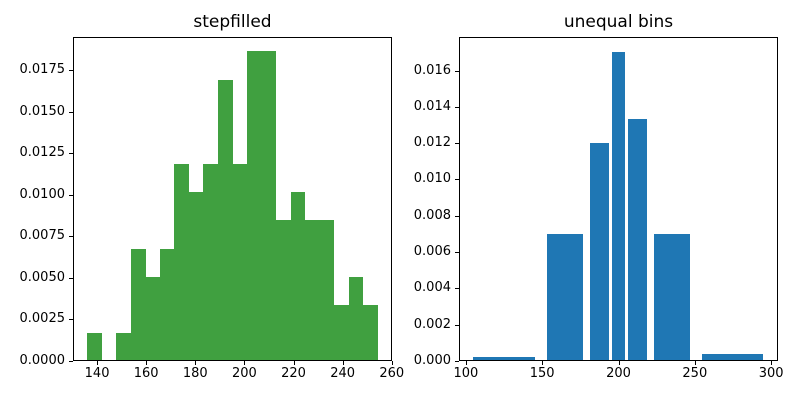  Describe the element at coordinates (432, 215) in the screenshot. I see `y-tick-label: 0.008` at that location.